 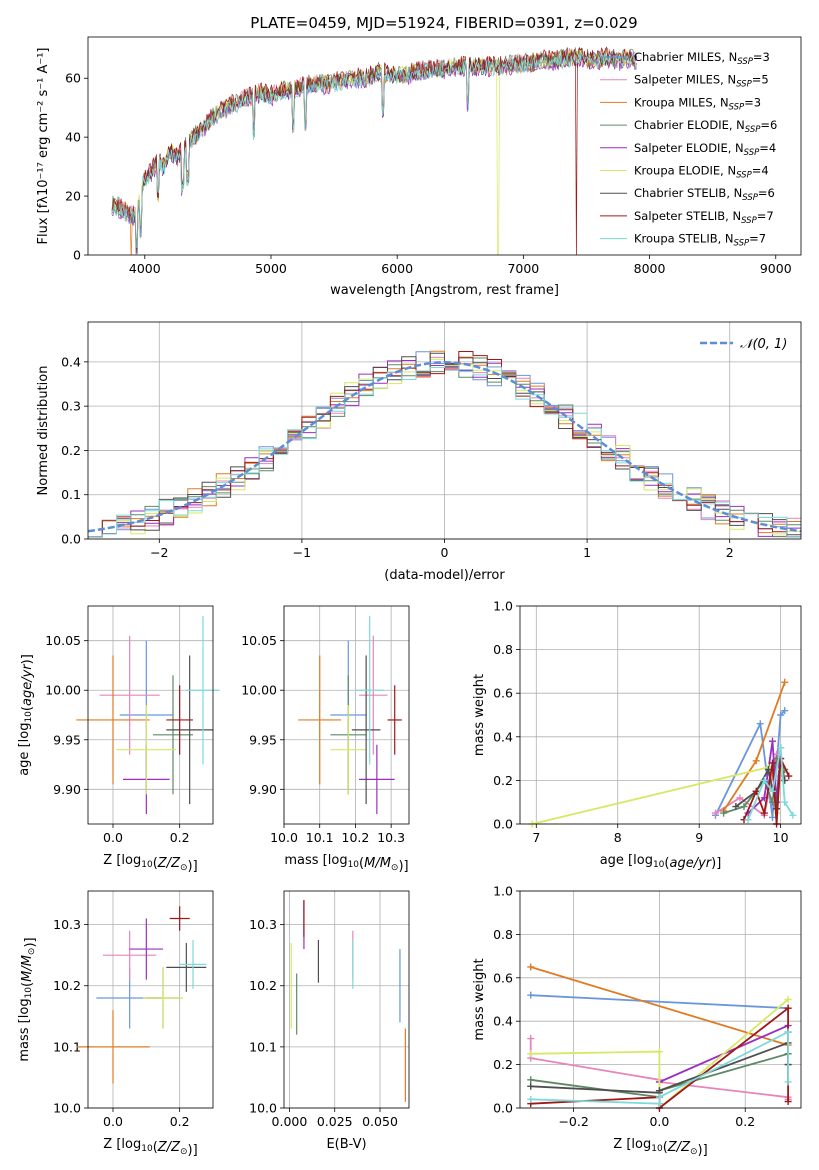 What do you see at coordinates (479, 999) in the screenshot?
I see `z_weight-ylabel: mass weight` at bounding box center [479, 999].